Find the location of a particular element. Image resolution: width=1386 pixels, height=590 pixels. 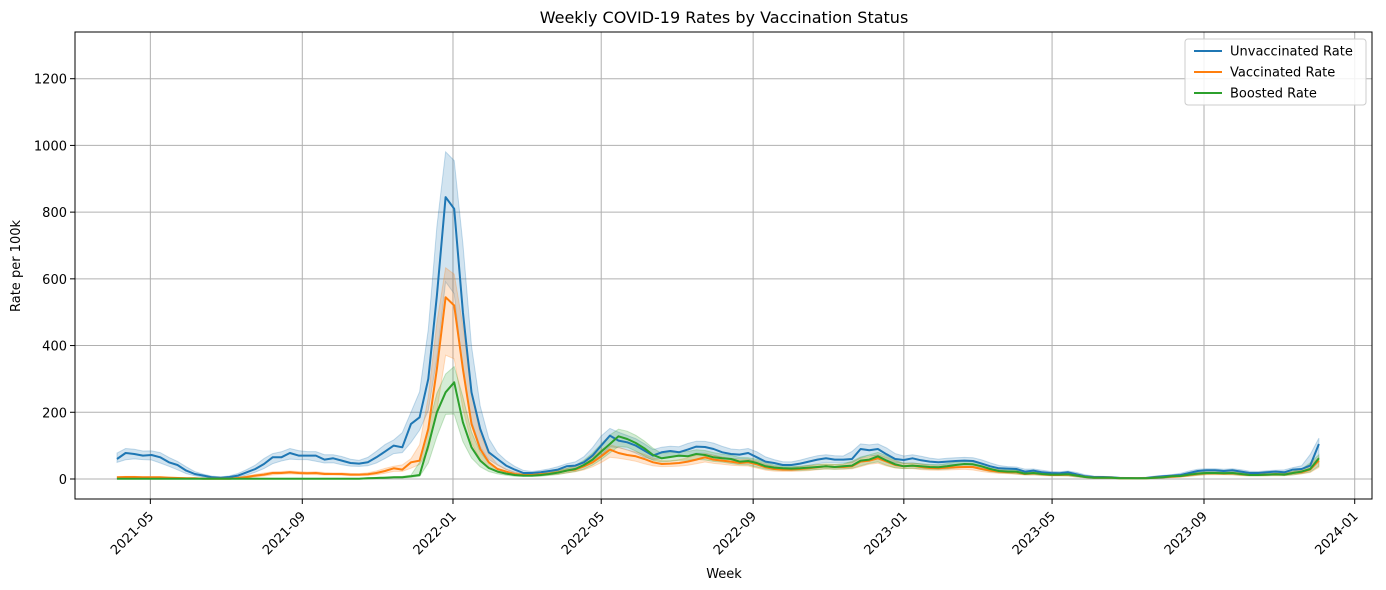

x-tick-label: 2023-09 is located at coordinates (1186, 533).